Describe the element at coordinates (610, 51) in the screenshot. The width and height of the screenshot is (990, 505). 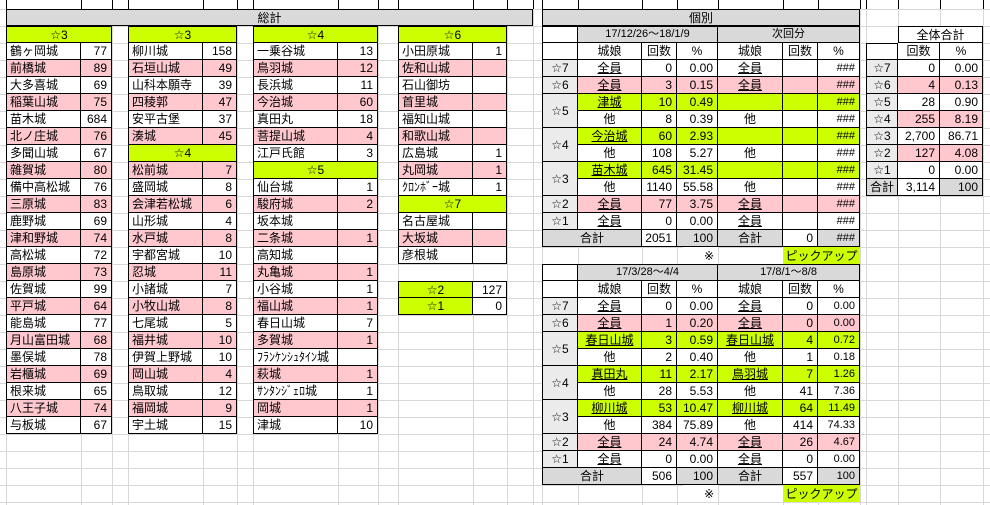
I see `column-header-cell: 城娘` at that location.